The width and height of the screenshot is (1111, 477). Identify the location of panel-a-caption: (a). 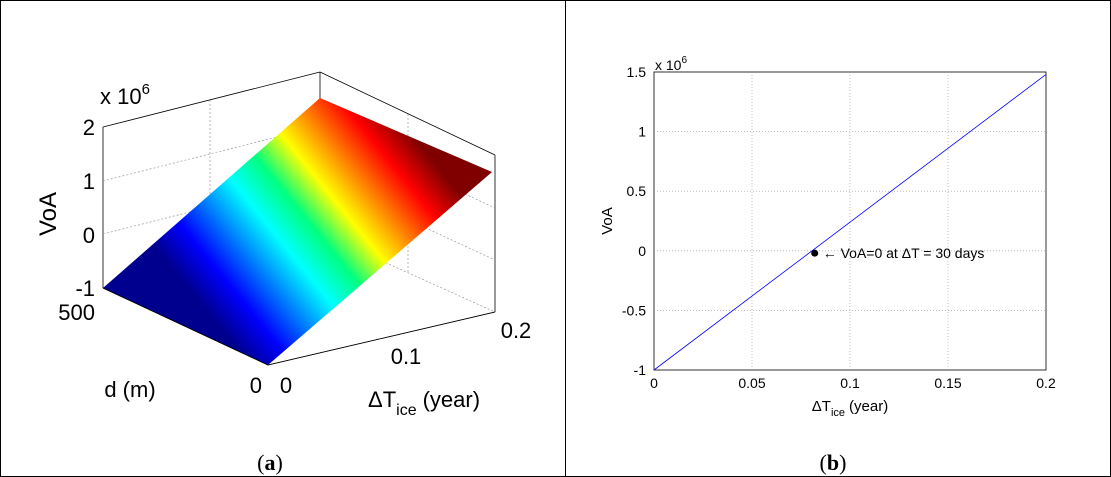
(270, 462).